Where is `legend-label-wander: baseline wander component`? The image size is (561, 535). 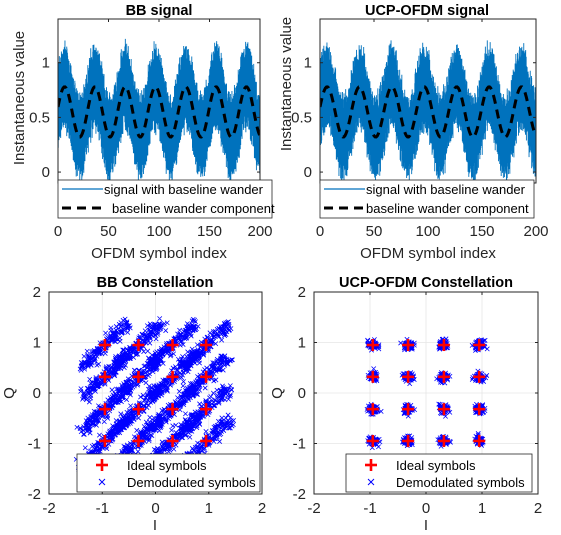
legend-label-wander: baseline wander component is located at coordinates (447, 208).